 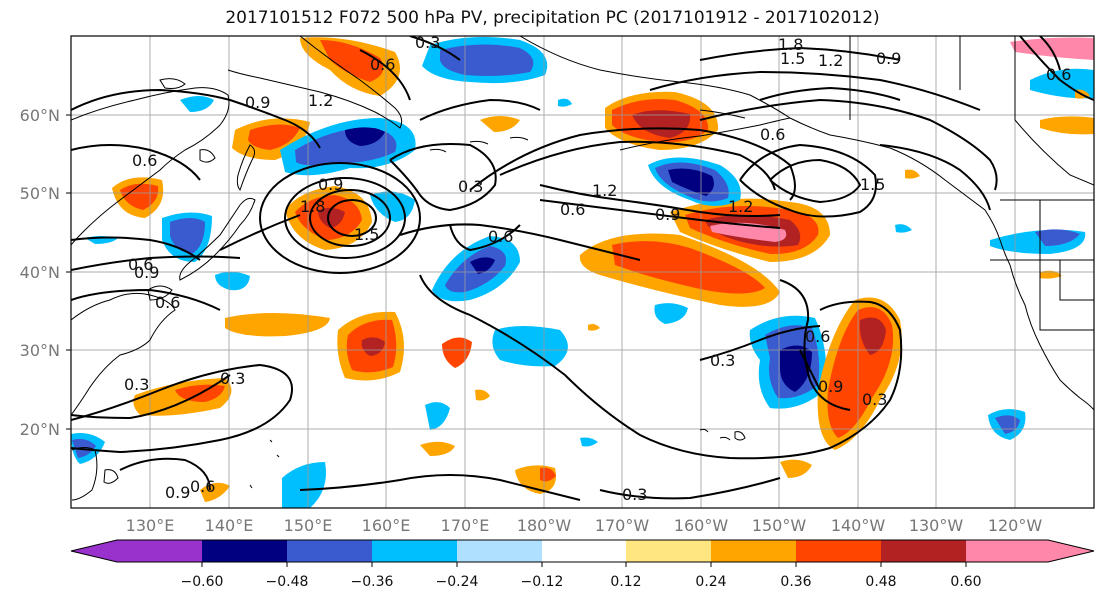 I want to click on lon-label: 170°E, so click(x=465, y=525).